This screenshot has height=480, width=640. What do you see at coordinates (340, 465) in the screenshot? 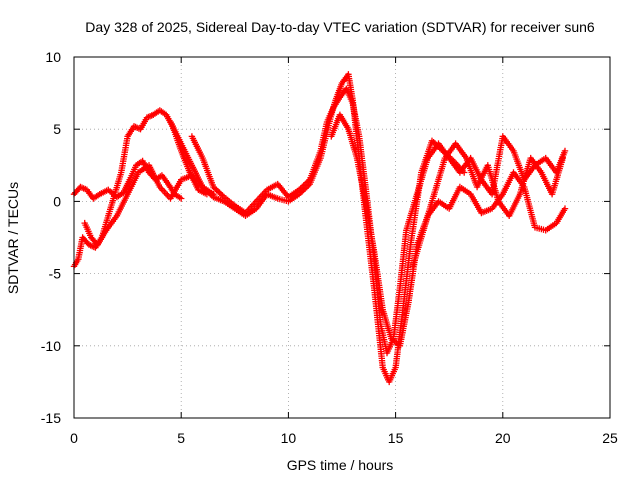
I see `x-axis-label: GPS time / hours` at bounding box center [340, 465].